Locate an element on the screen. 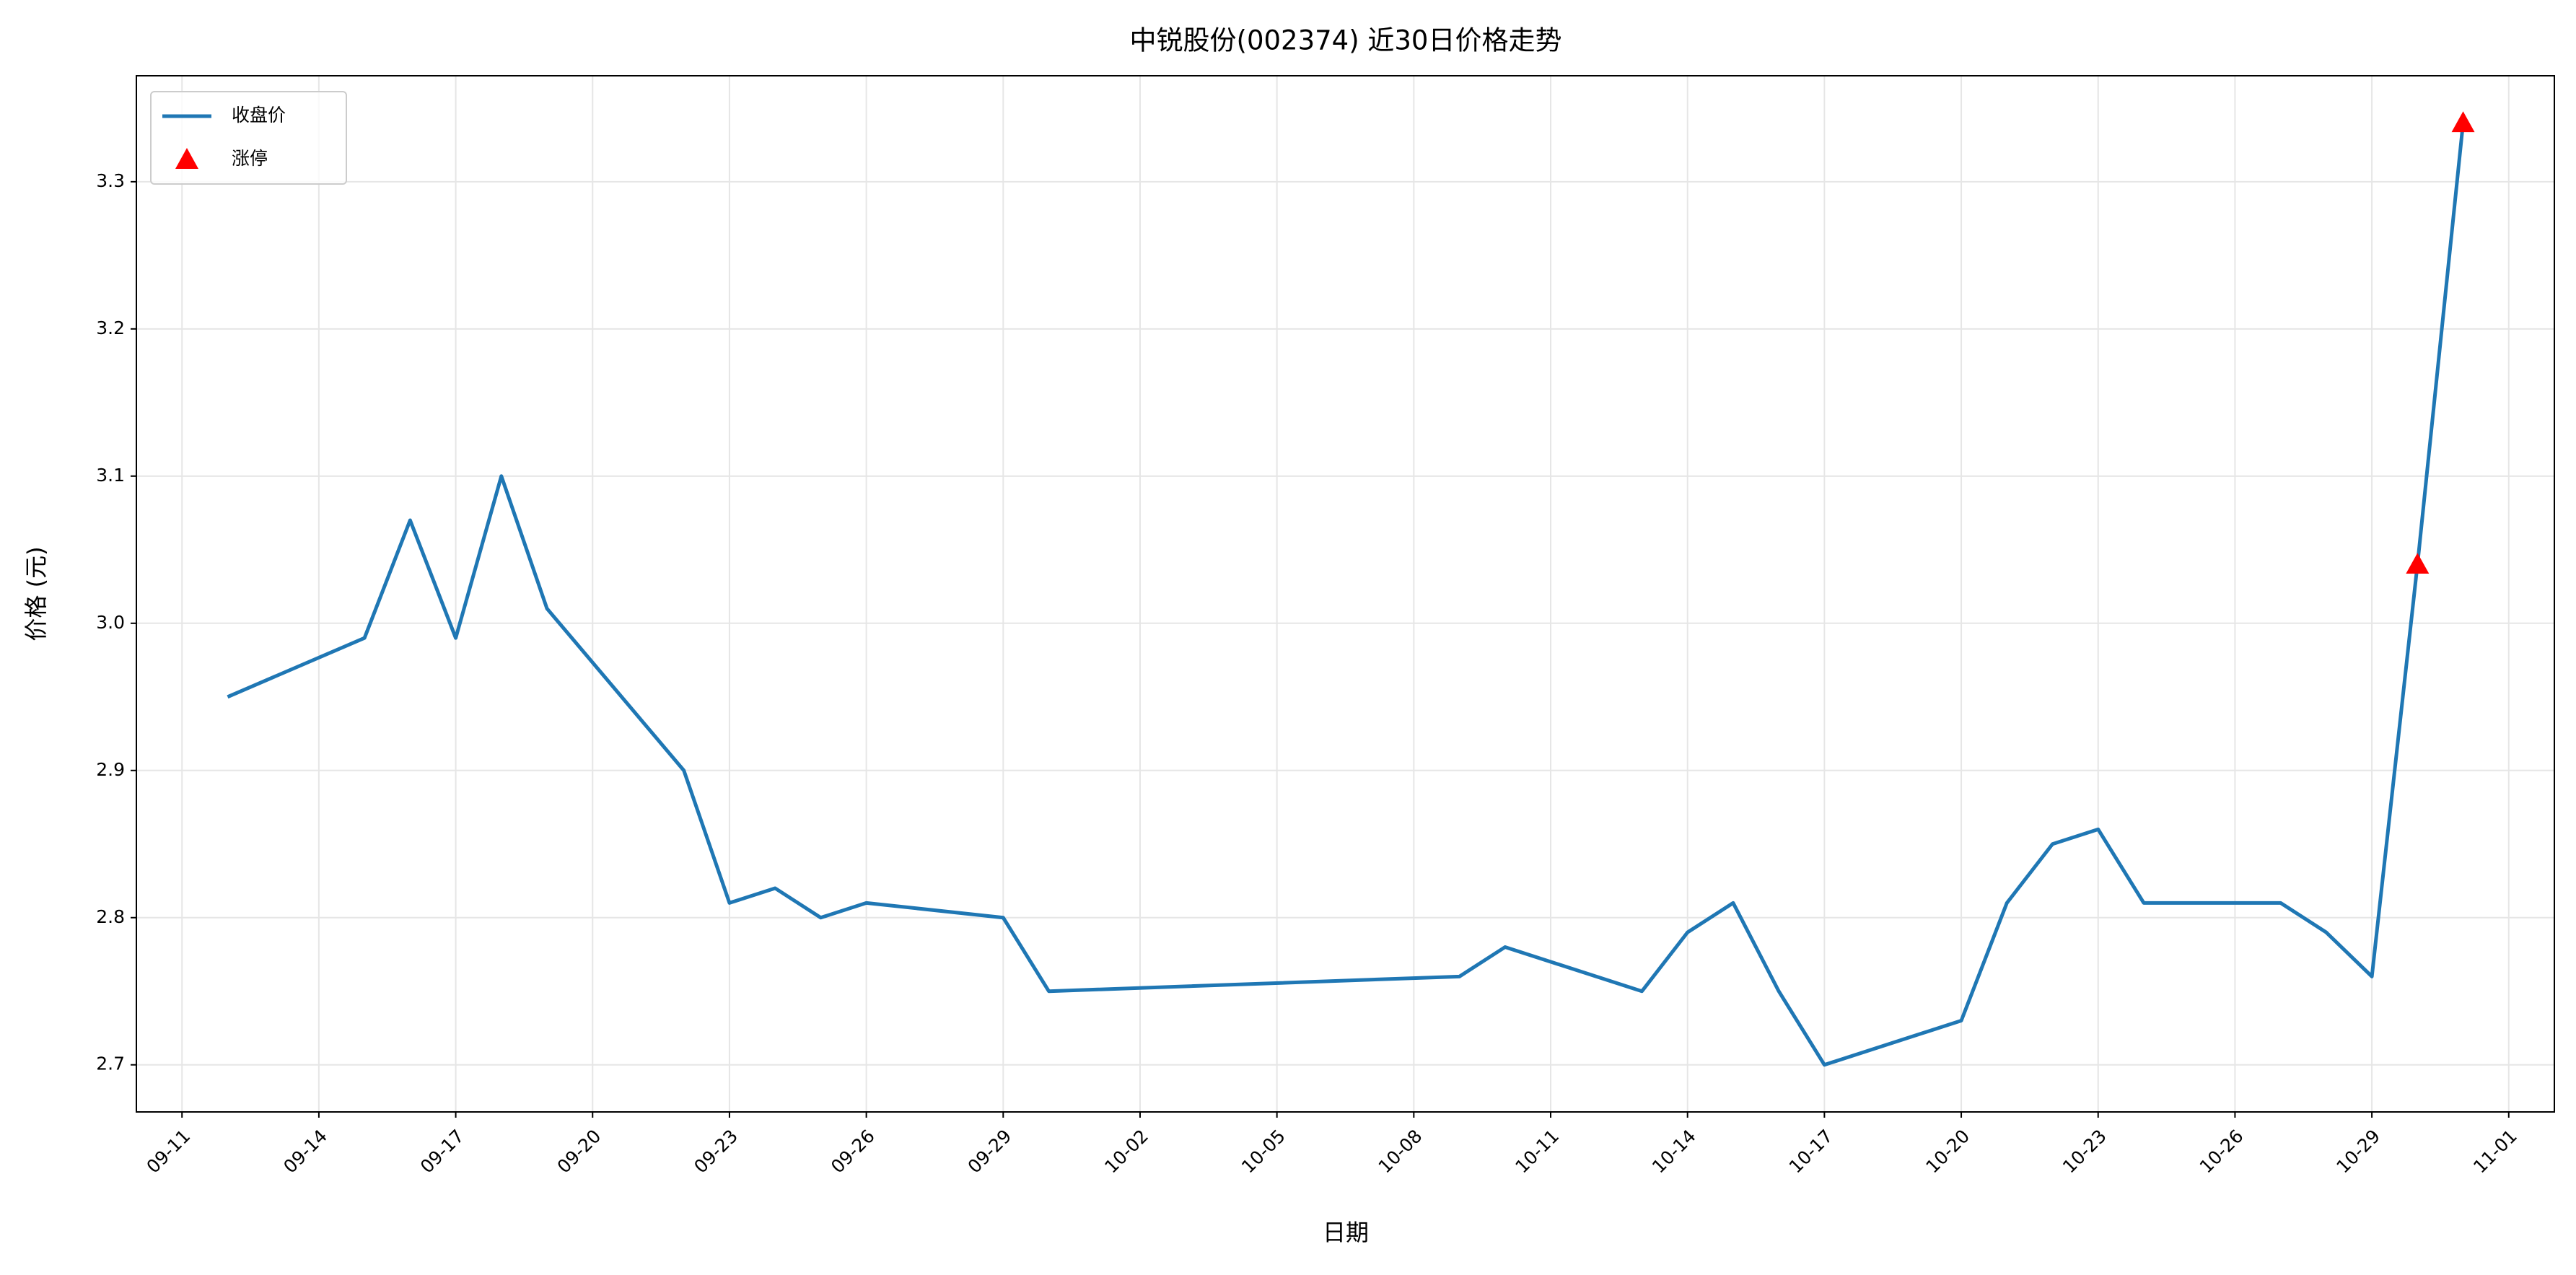 This screenshot has height=1275, width=2576. x-axis-label: 日期 is located at coordinates (1346, 1233).